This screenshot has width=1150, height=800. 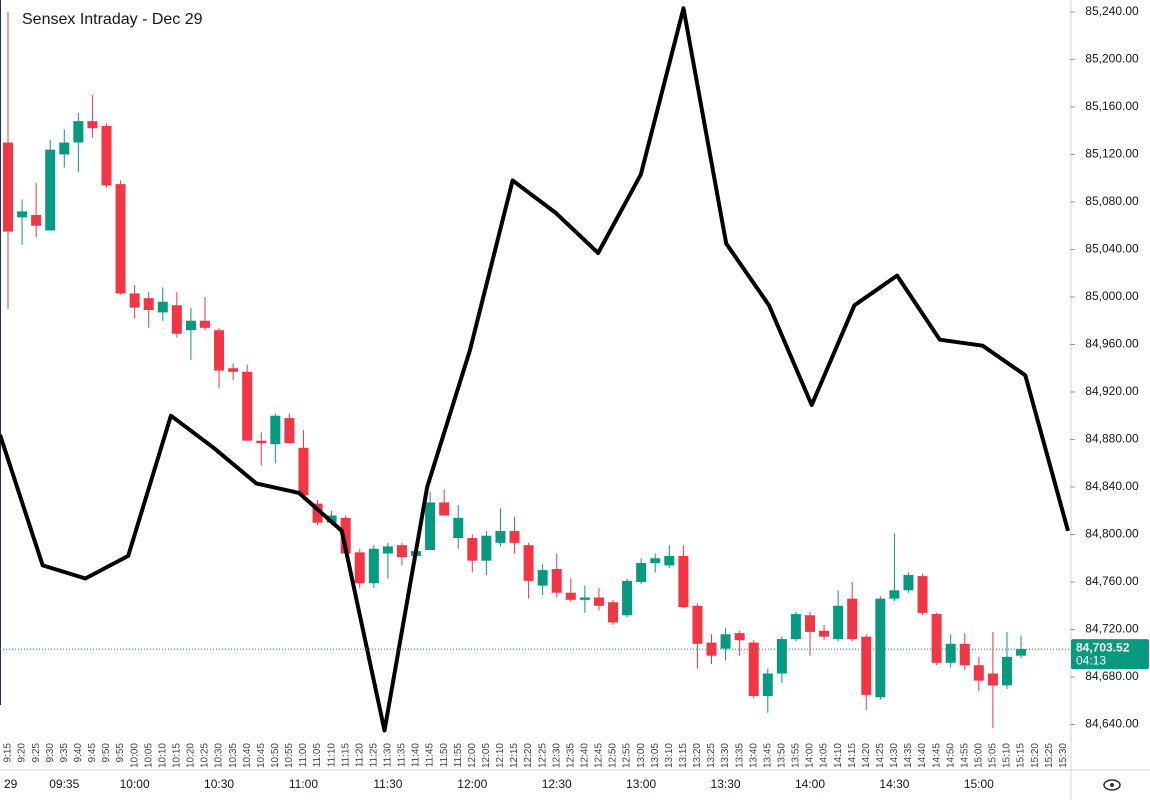 I want to click on x-tick-label: 13:55, so click(x=796, y=755).